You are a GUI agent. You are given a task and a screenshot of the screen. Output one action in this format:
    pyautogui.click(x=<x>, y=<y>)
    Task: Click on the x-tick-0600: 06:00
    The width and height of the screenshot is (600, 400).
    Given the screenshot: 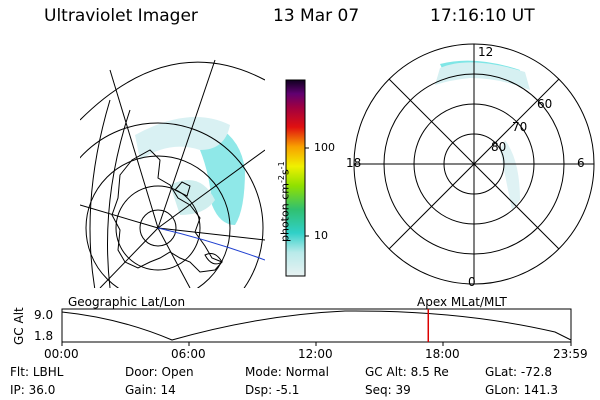 What is the action you would take?
    pyautogui.click(x=188, y=354)
    